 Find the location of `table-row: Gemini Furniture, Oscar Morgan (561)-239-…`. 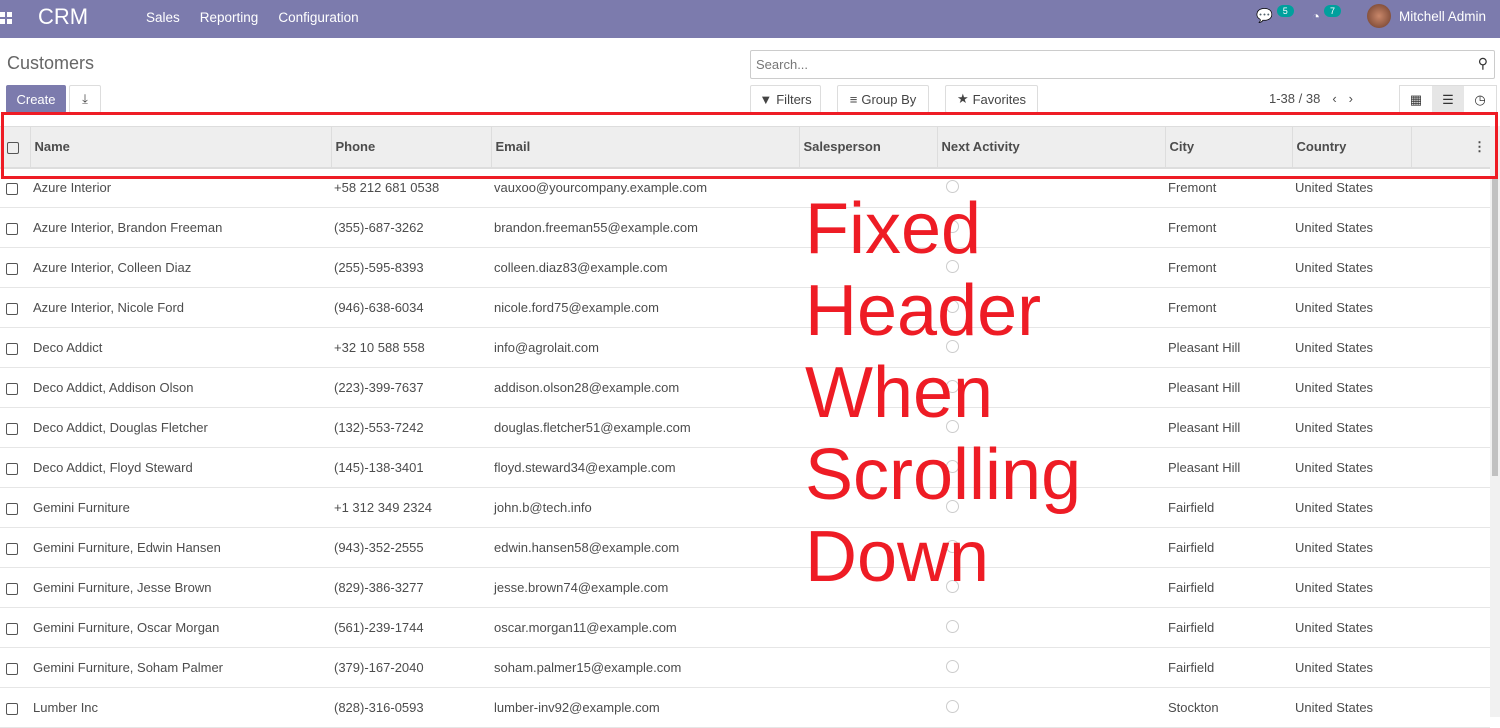

table-row: Gemini Furniture, Oscar Morgan (561)-239-… is located at coordinates (745, 627).